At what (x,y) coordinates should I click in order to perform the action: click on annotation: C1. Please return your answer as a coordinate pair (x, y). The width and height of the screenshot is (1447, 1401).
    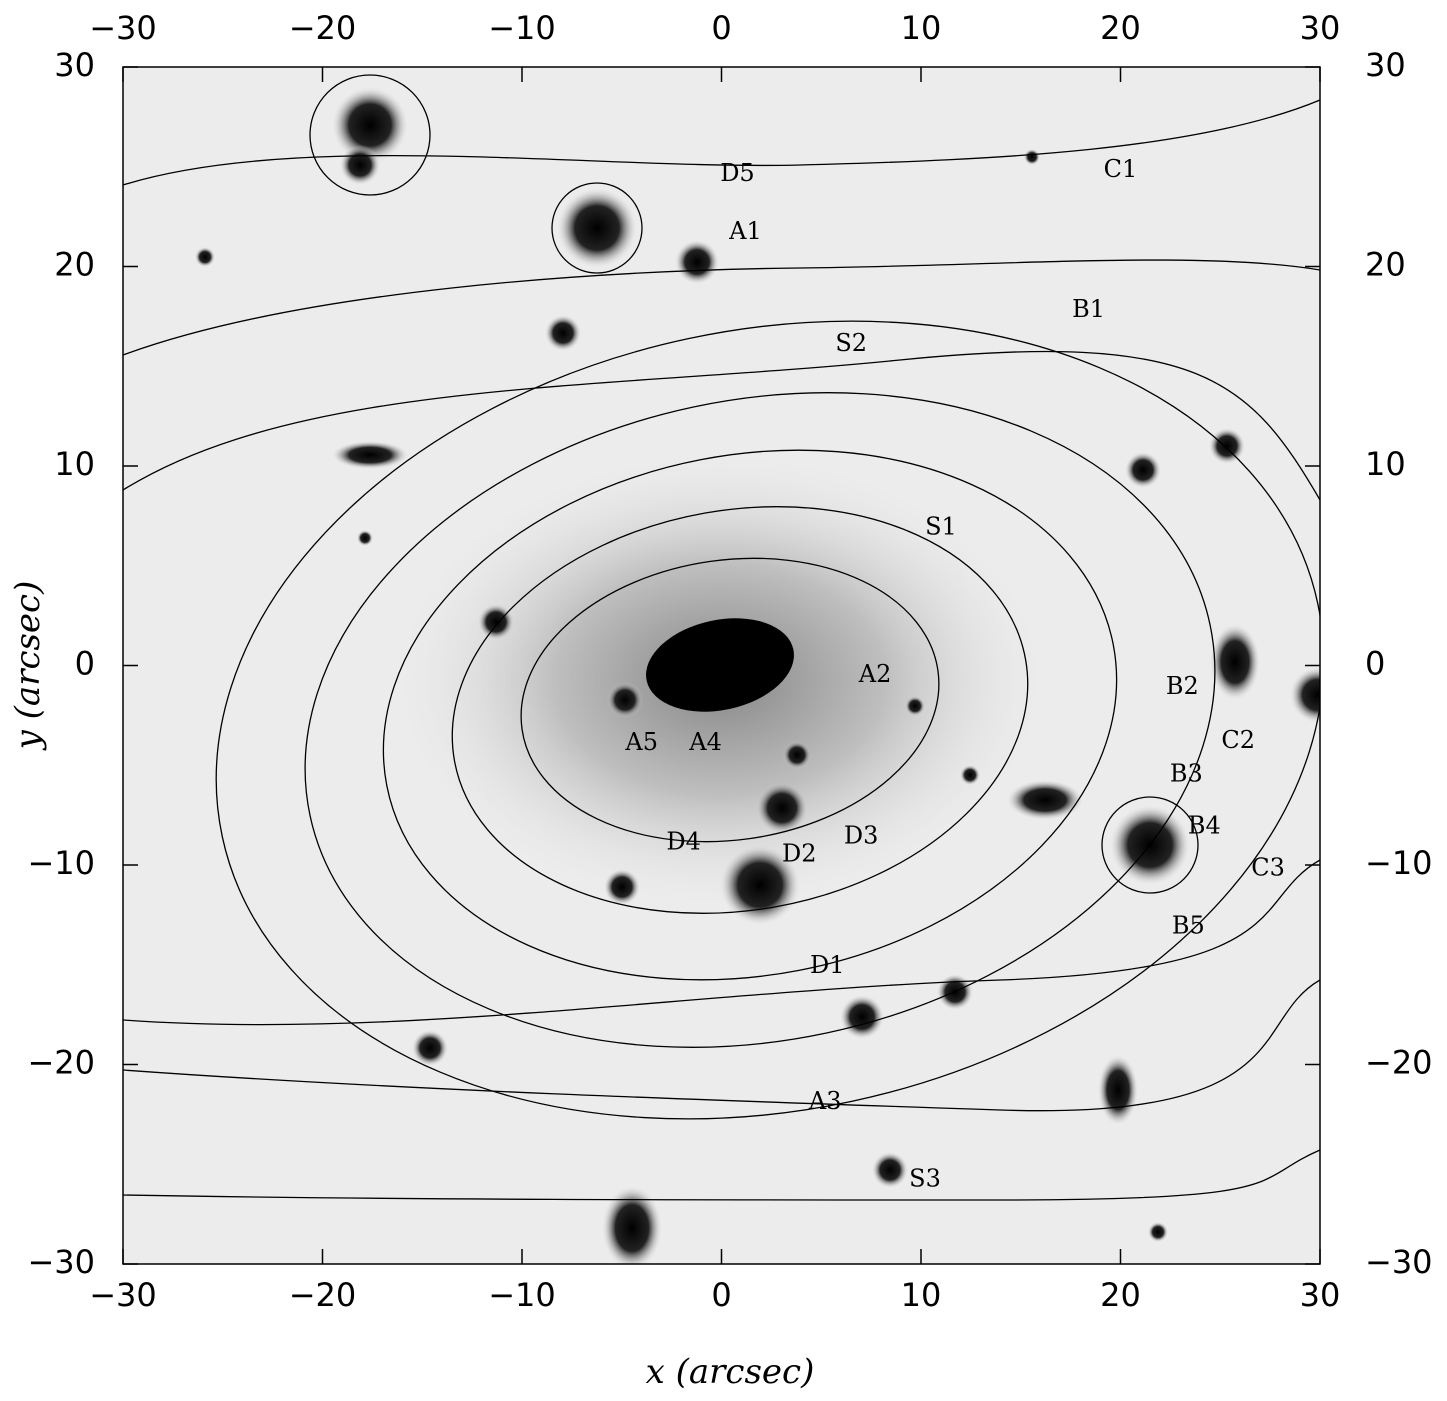
    Looking at the image, I should click on (1121, 169).